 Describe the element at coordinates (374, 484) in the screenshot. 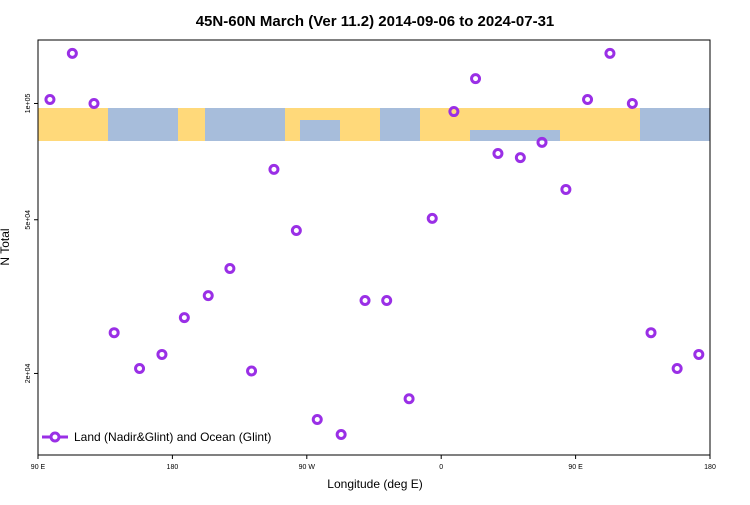

I see `x-axis-label: Longitude (deg E)` at that location.